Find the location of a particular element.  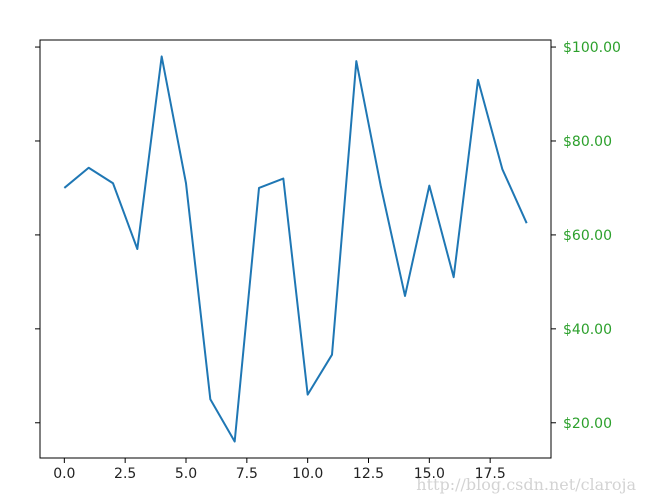

right-y-tick-label: $20.00 is located at coordinates (587, 424).